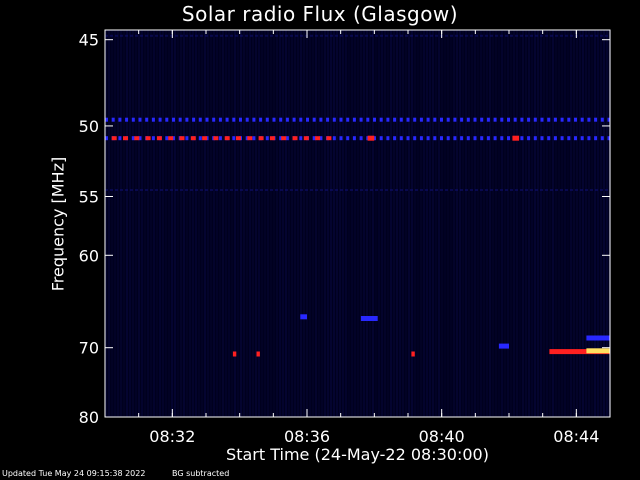  Describe the element at coordinates (172, 436) in the screenshot. I see `x-tick-label: 08:32` at that location.